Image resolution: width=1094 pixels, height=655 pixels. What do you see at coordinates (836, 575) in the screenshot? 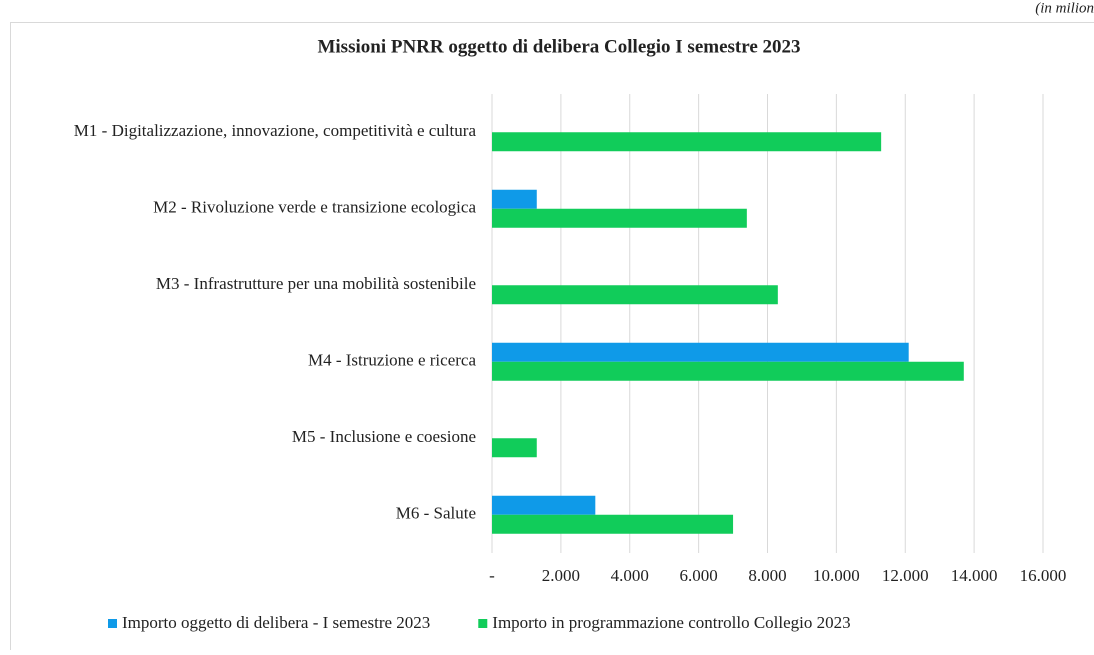
I see `x-tick-label: 10.000` at bounding box center [836, 575].